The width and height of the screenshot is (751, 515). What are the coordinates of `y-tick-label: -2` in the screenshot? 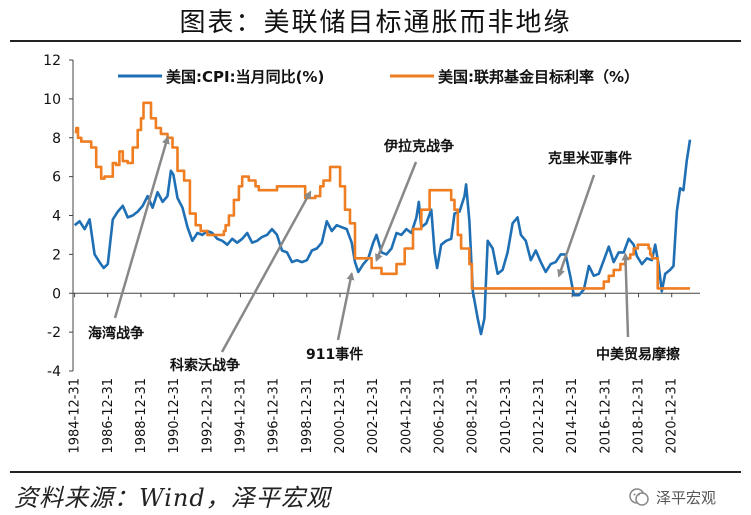 It's located at (54, 333).